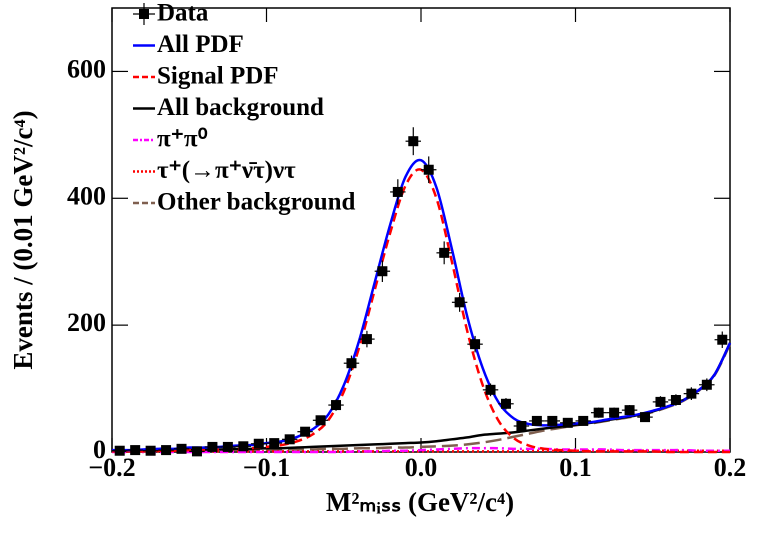  I want to click on legend-glyph, so click(144, 14).